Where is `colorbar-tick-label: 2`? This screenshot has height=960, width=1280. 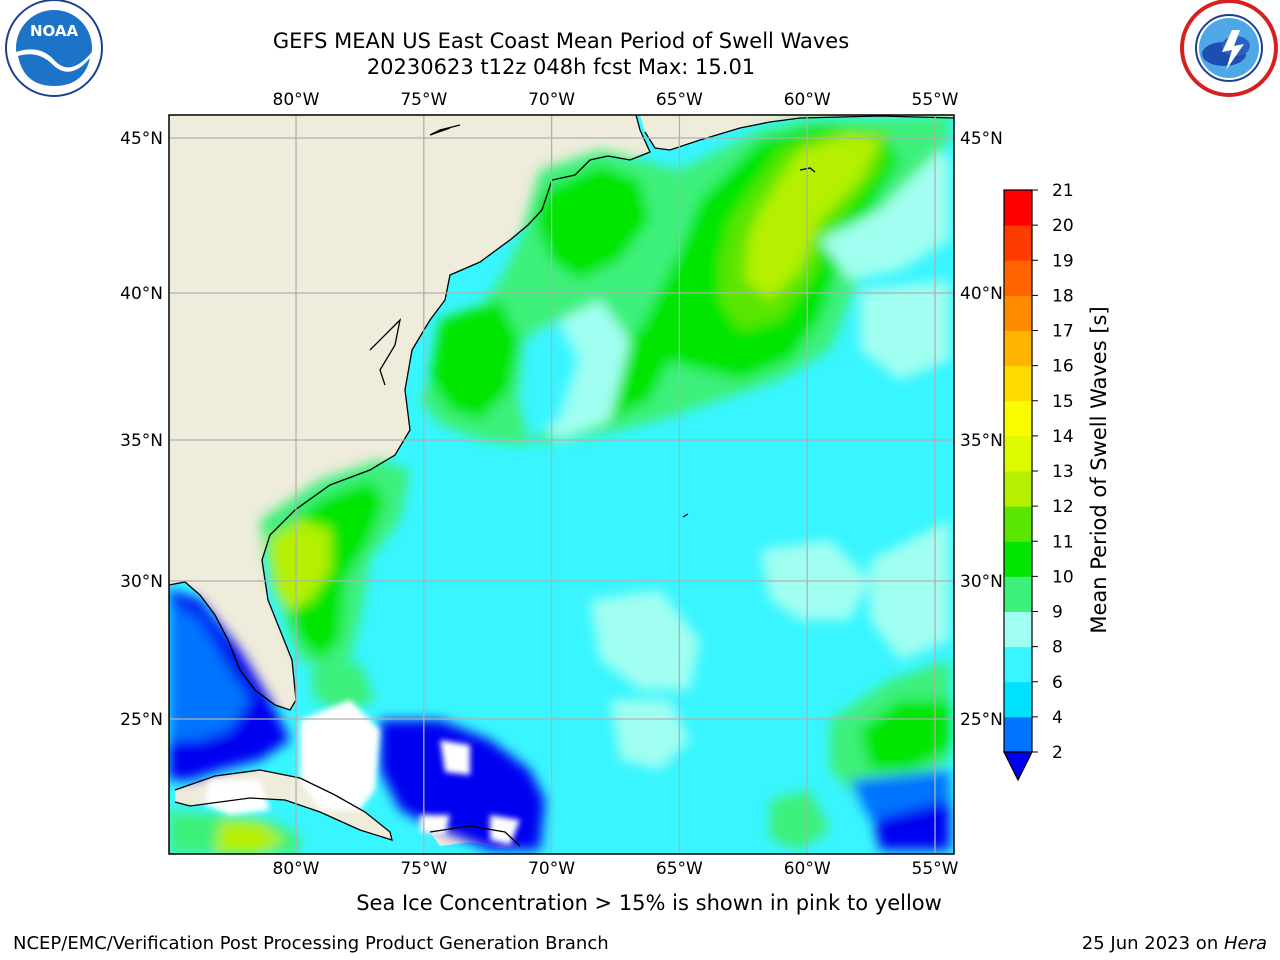
colorbar-tick-label: 2 is located at coordinates (1057, 753).